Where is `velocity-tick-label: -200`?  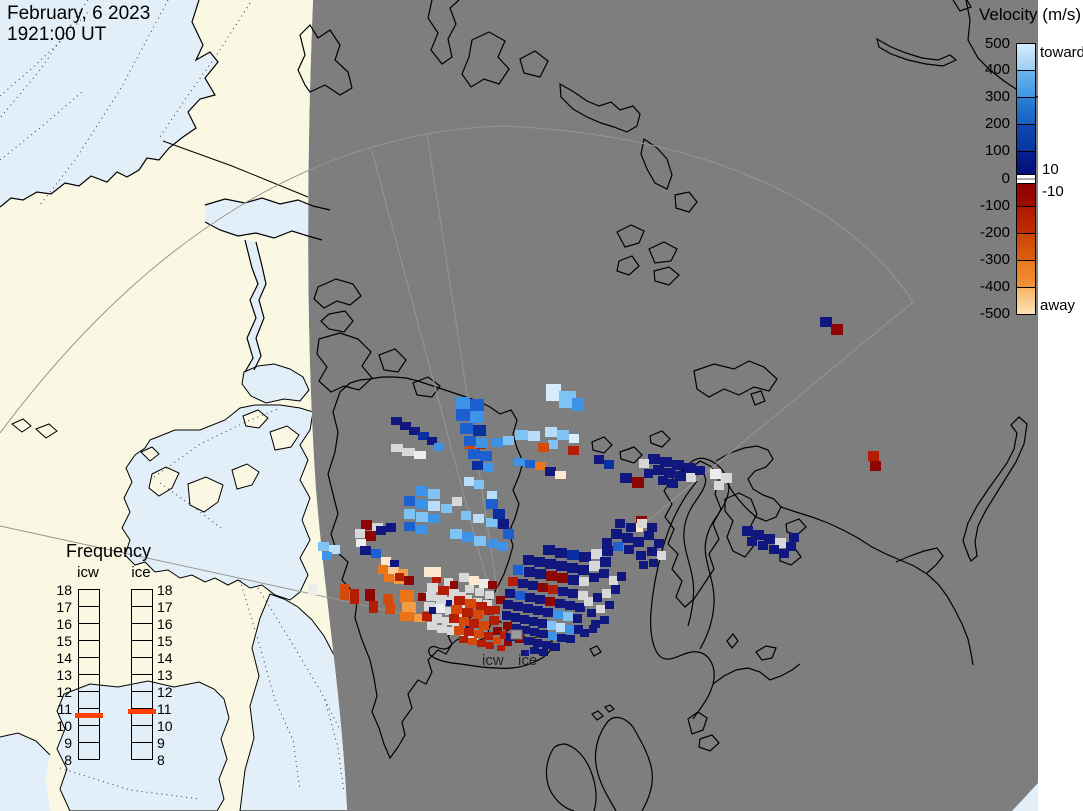
velocity-tick-label: -200 is located at coordinates (994, 232).